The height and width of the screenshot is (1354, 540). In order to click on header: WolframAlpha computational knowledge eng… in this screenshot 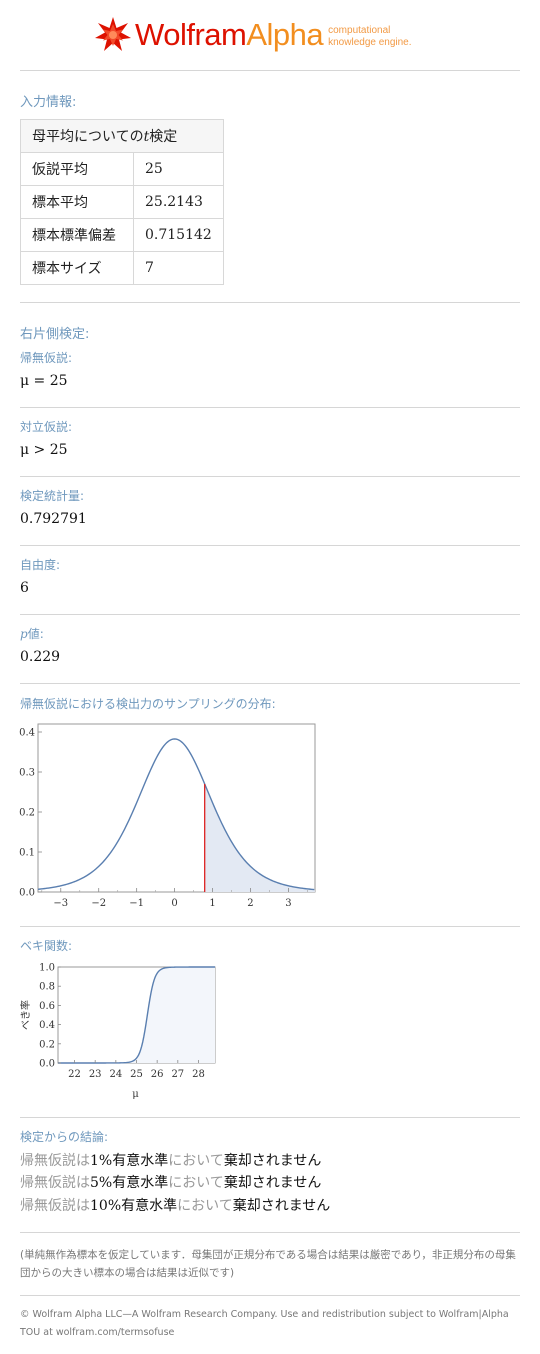, I will do `click(270, 35)`.